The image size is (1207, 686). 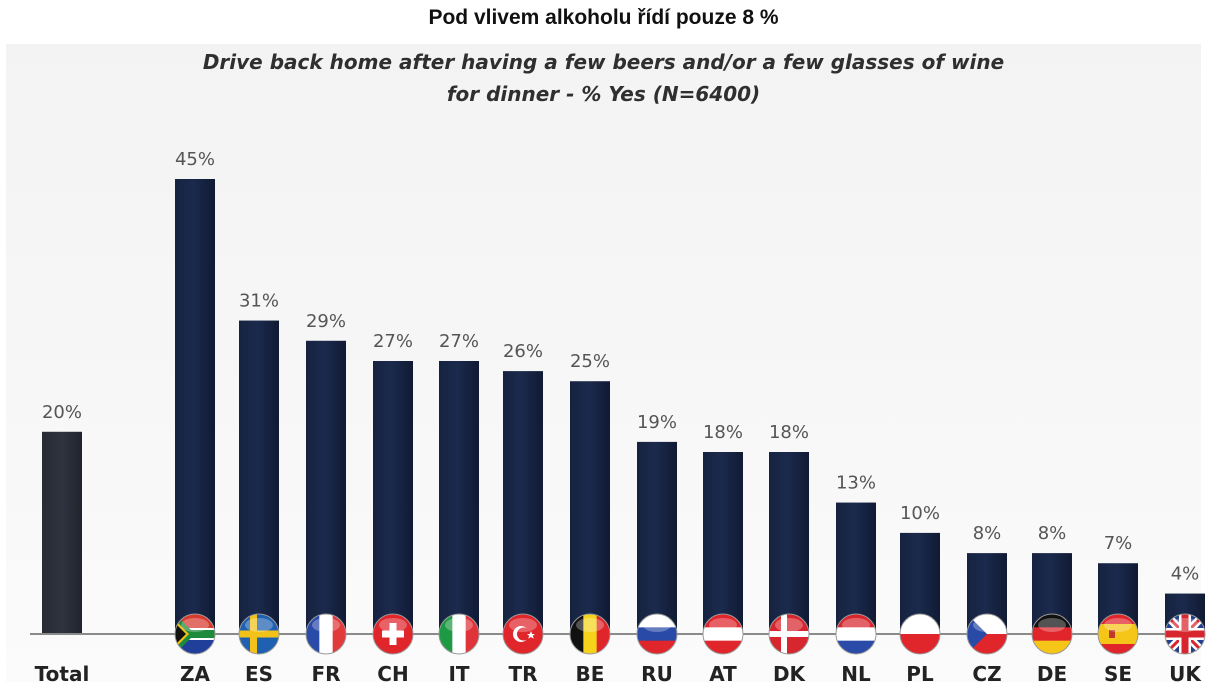 What do you see at coordinates (326, 625) in the screenshot?
I see `france-flag-gloss` at bounding box center [326, 625].